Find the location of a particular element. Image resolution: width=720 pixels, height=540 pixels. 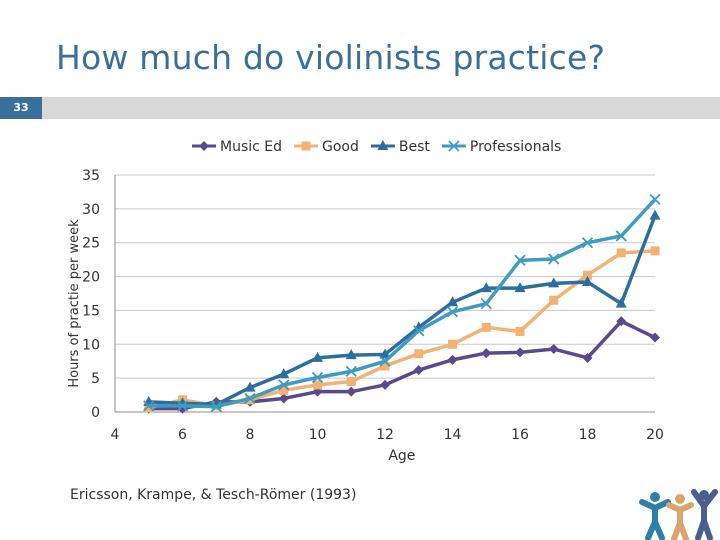

y-tick-label: 25 is located at coordinates (91, 244).